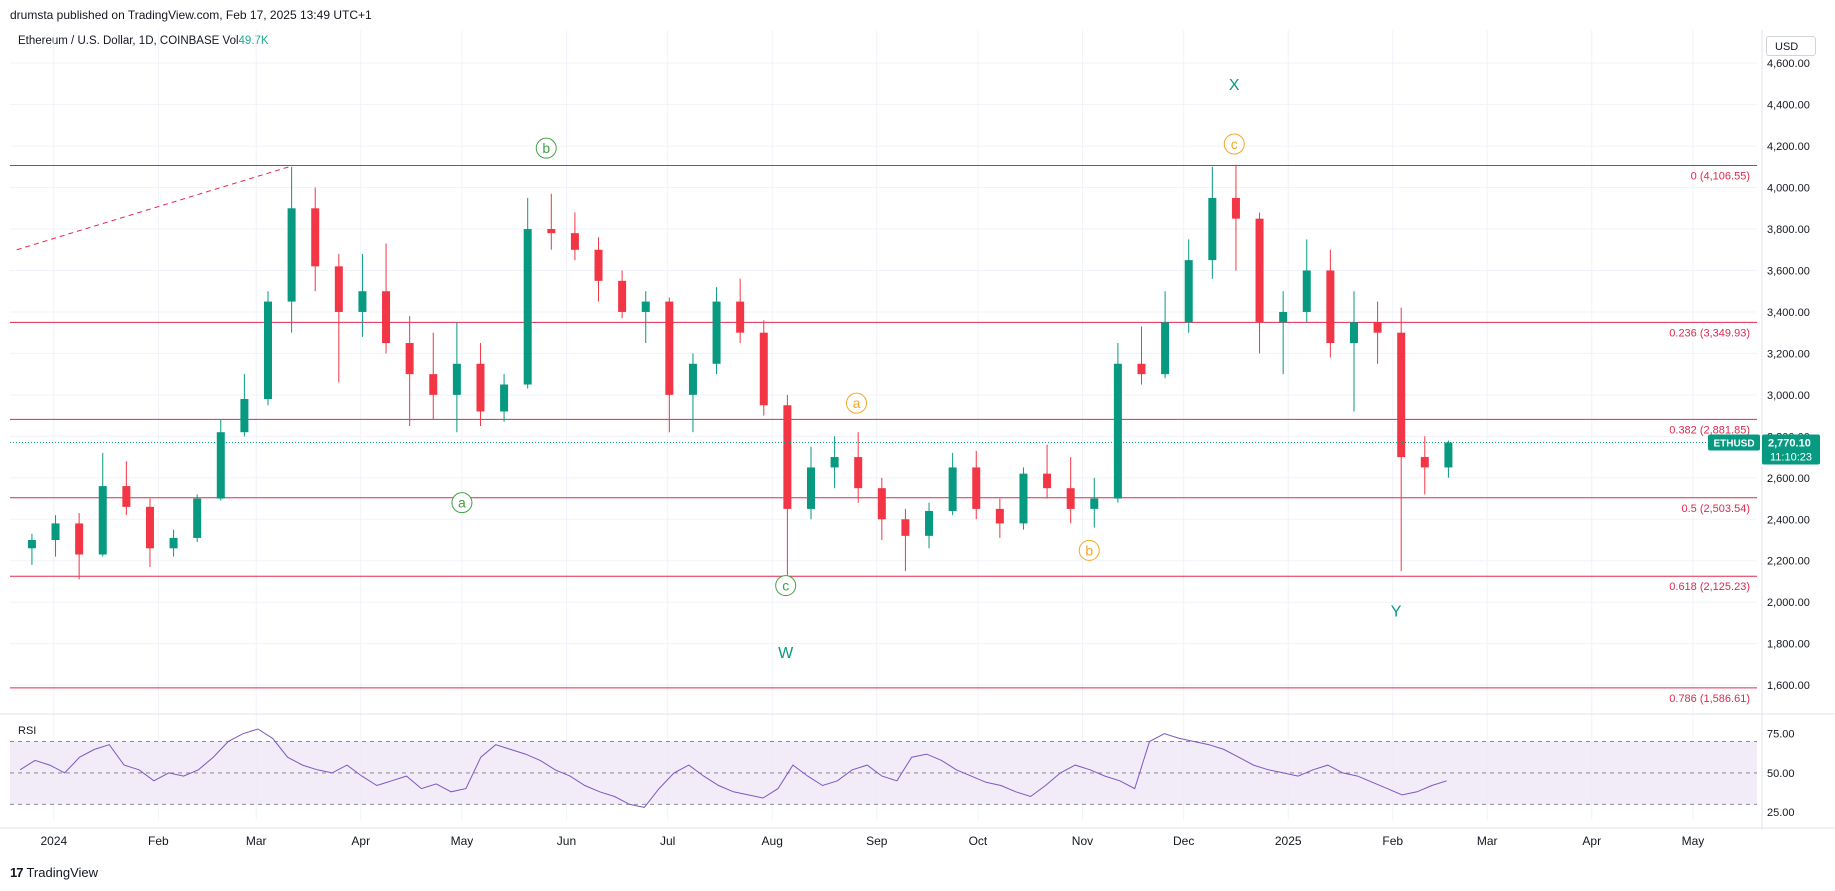 This screenshot has width=1835, height=891. Describe the element at coordinates (1788, 645) in the screenshot. I see `price-tick-label: 1,800.00` at that location.